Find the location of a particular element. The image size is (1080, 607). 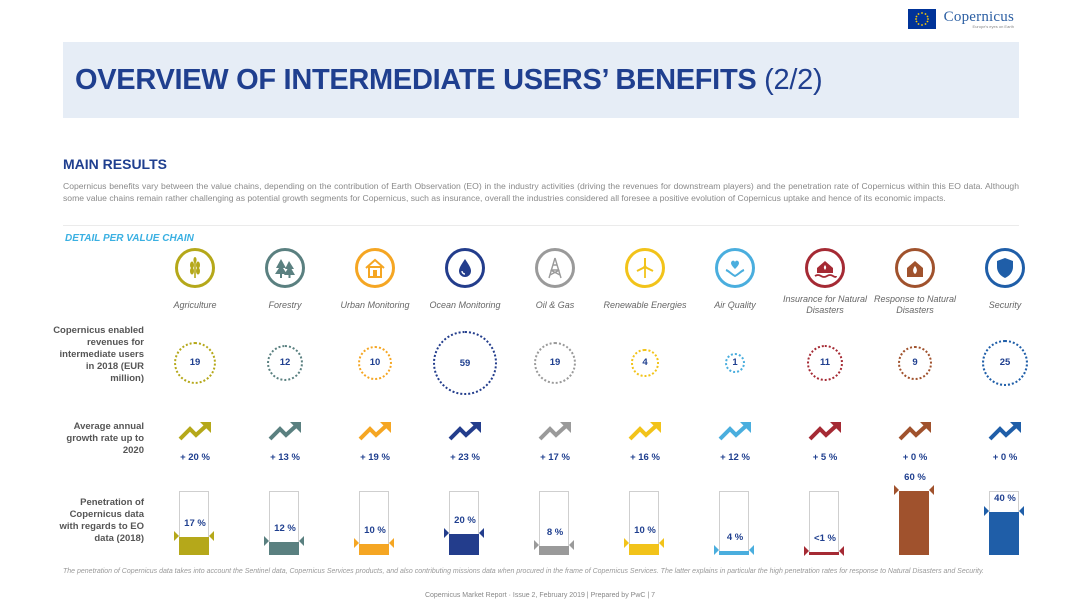

revenue-bubble: 11 is located at coordinates (825, 363).